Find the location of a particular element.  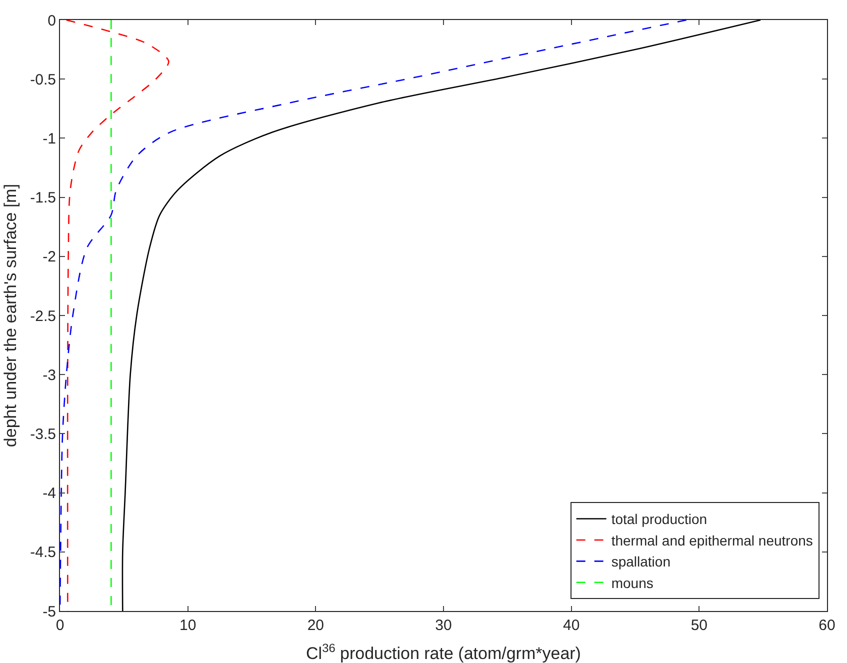

legend-label: spallation is located at coordinates (640, 562).